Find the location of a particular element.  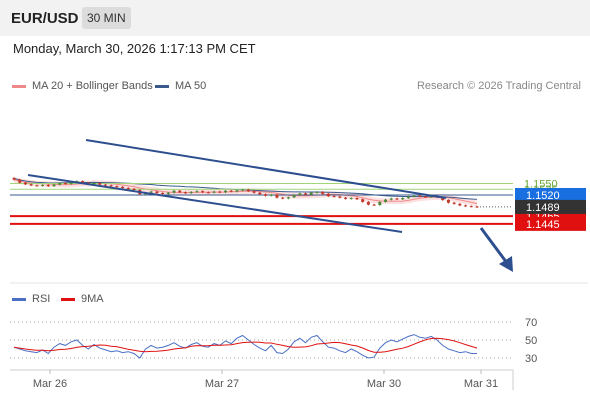

rsi-tick-70: 70 is located at coordinates (531, 323).